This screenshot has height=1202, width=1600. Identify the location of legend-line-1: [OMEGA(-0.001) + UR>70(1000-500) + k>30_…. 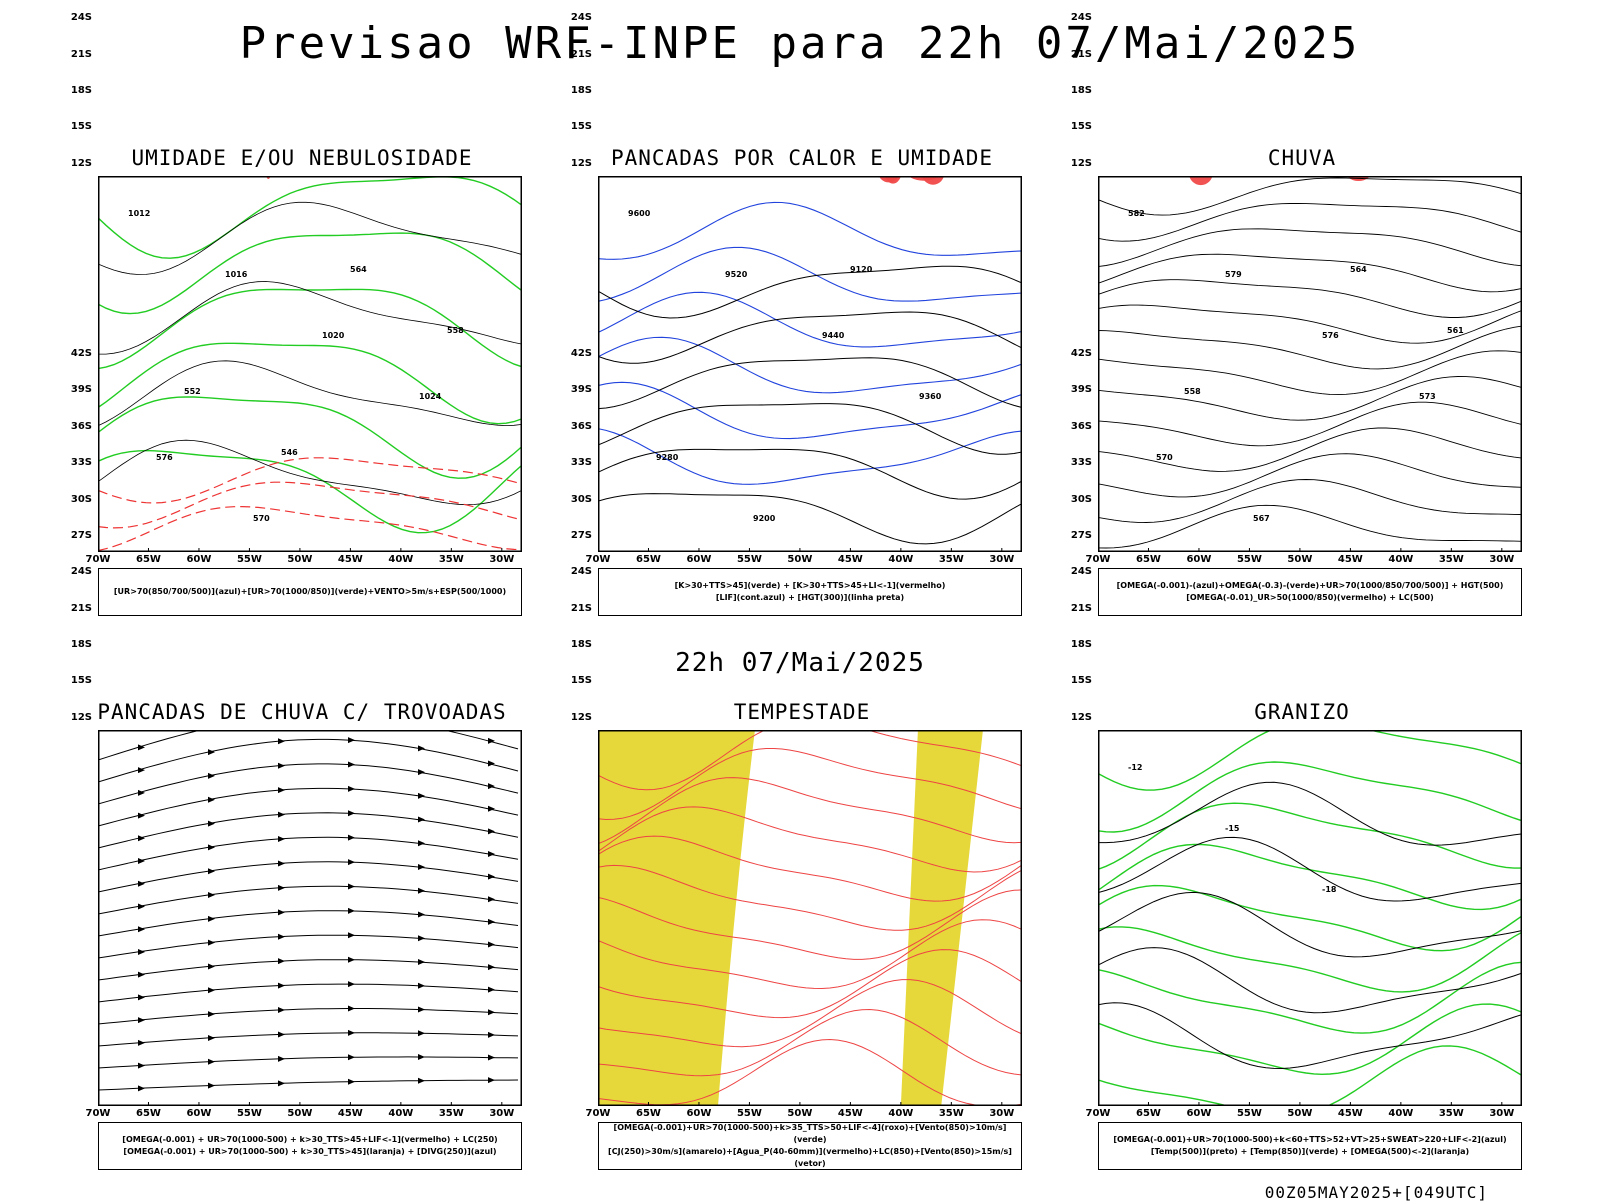
(309, 1140).